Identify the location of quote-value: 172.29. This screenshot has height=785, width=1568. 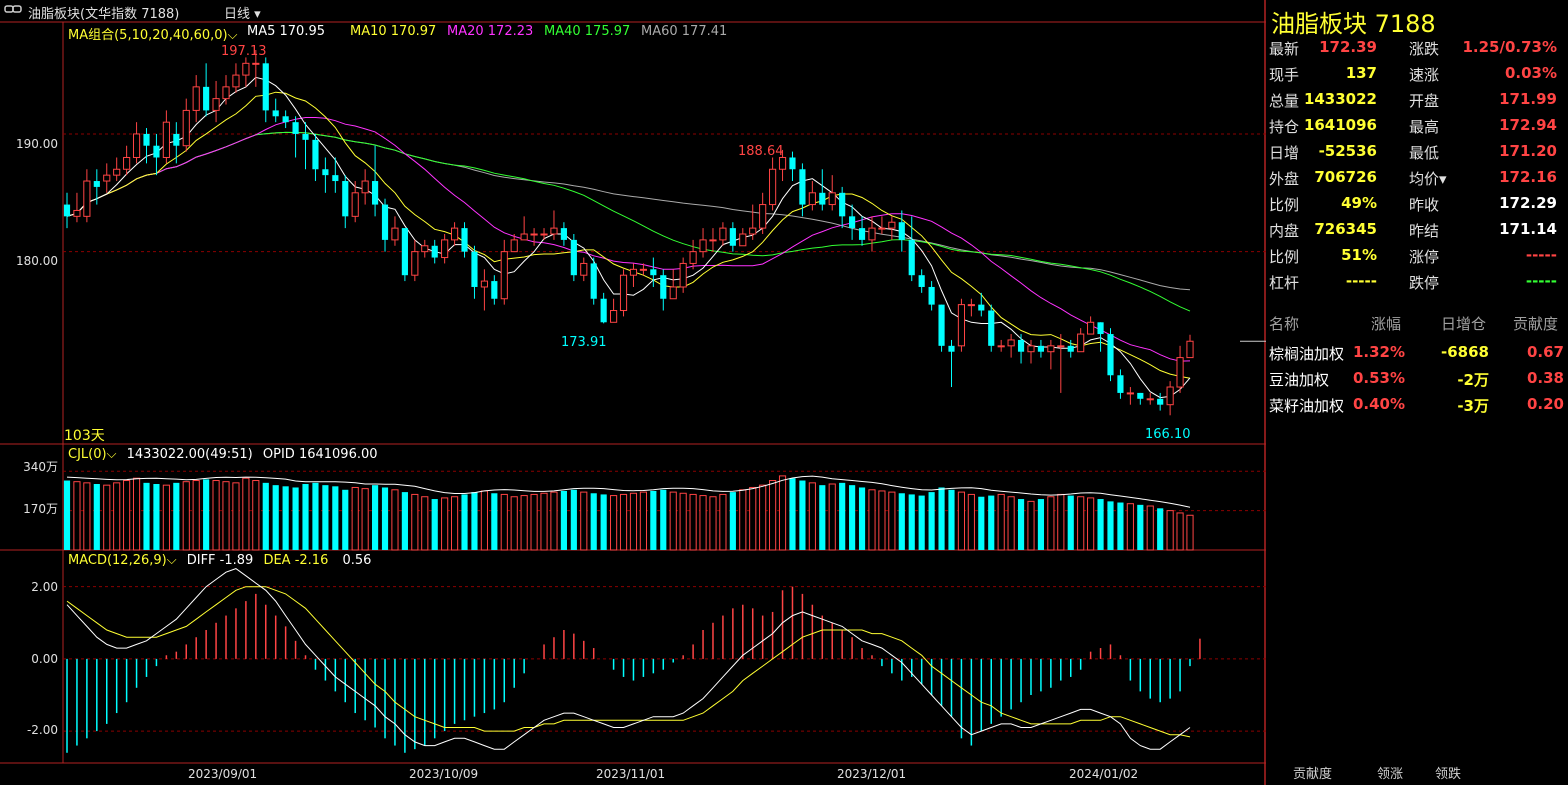
(1528, 203).